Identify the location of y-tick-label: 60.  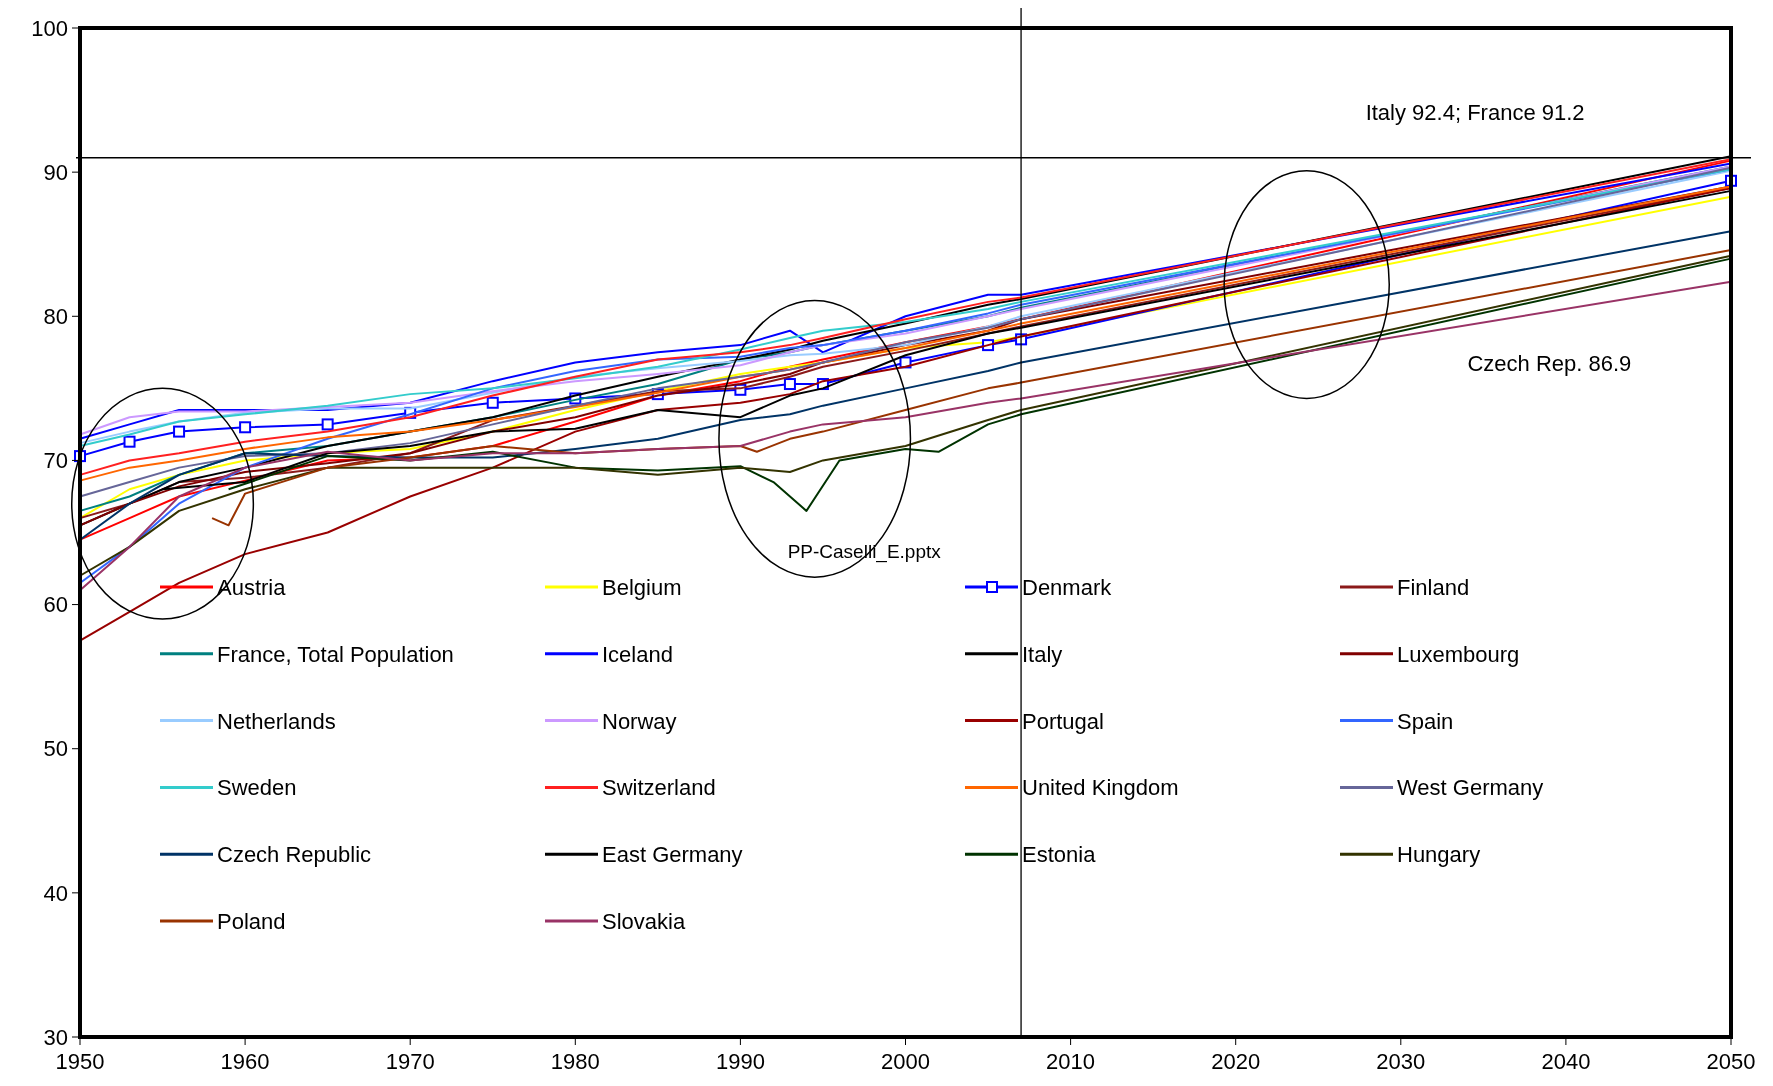
(55, 605).